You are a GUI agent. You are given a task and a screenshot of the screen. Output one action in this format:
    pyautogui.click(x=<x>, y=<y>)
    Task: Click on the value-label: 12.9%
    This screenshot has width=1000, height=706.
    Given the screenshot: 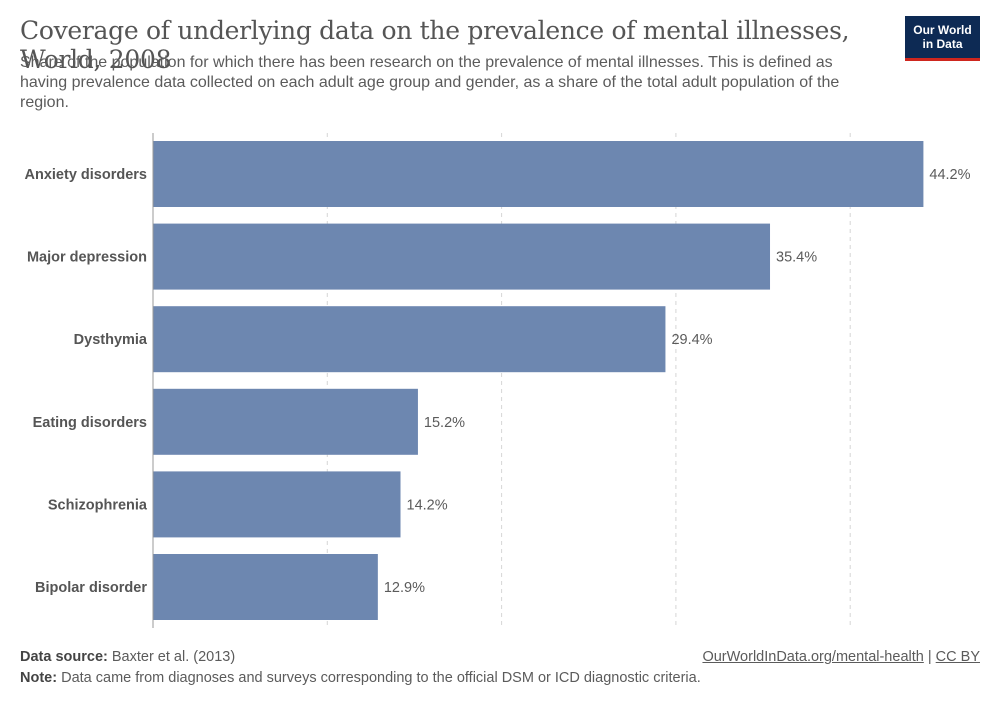 What is the action you would take?
    pyautogui.click(x=404, y=588)
    